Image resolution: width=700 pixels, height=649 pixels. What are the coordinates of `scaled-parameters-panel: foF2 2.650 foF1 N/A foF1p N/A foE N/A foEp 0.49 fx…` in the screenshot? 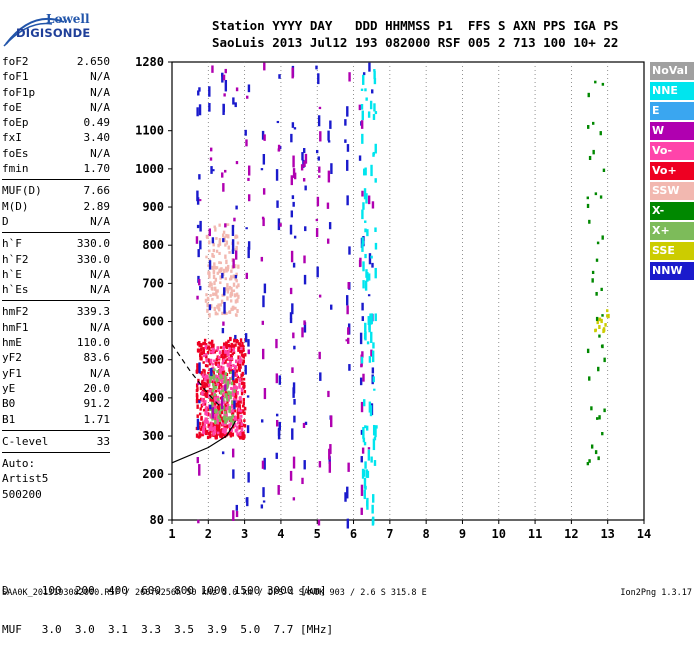 It's located at (56, 278).